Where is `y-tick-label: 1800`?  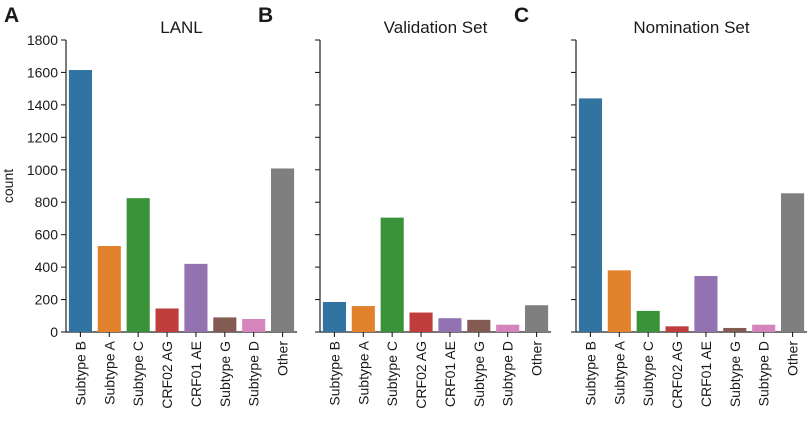
y-tick-label: 1800 is located at coordinates (42, 40).